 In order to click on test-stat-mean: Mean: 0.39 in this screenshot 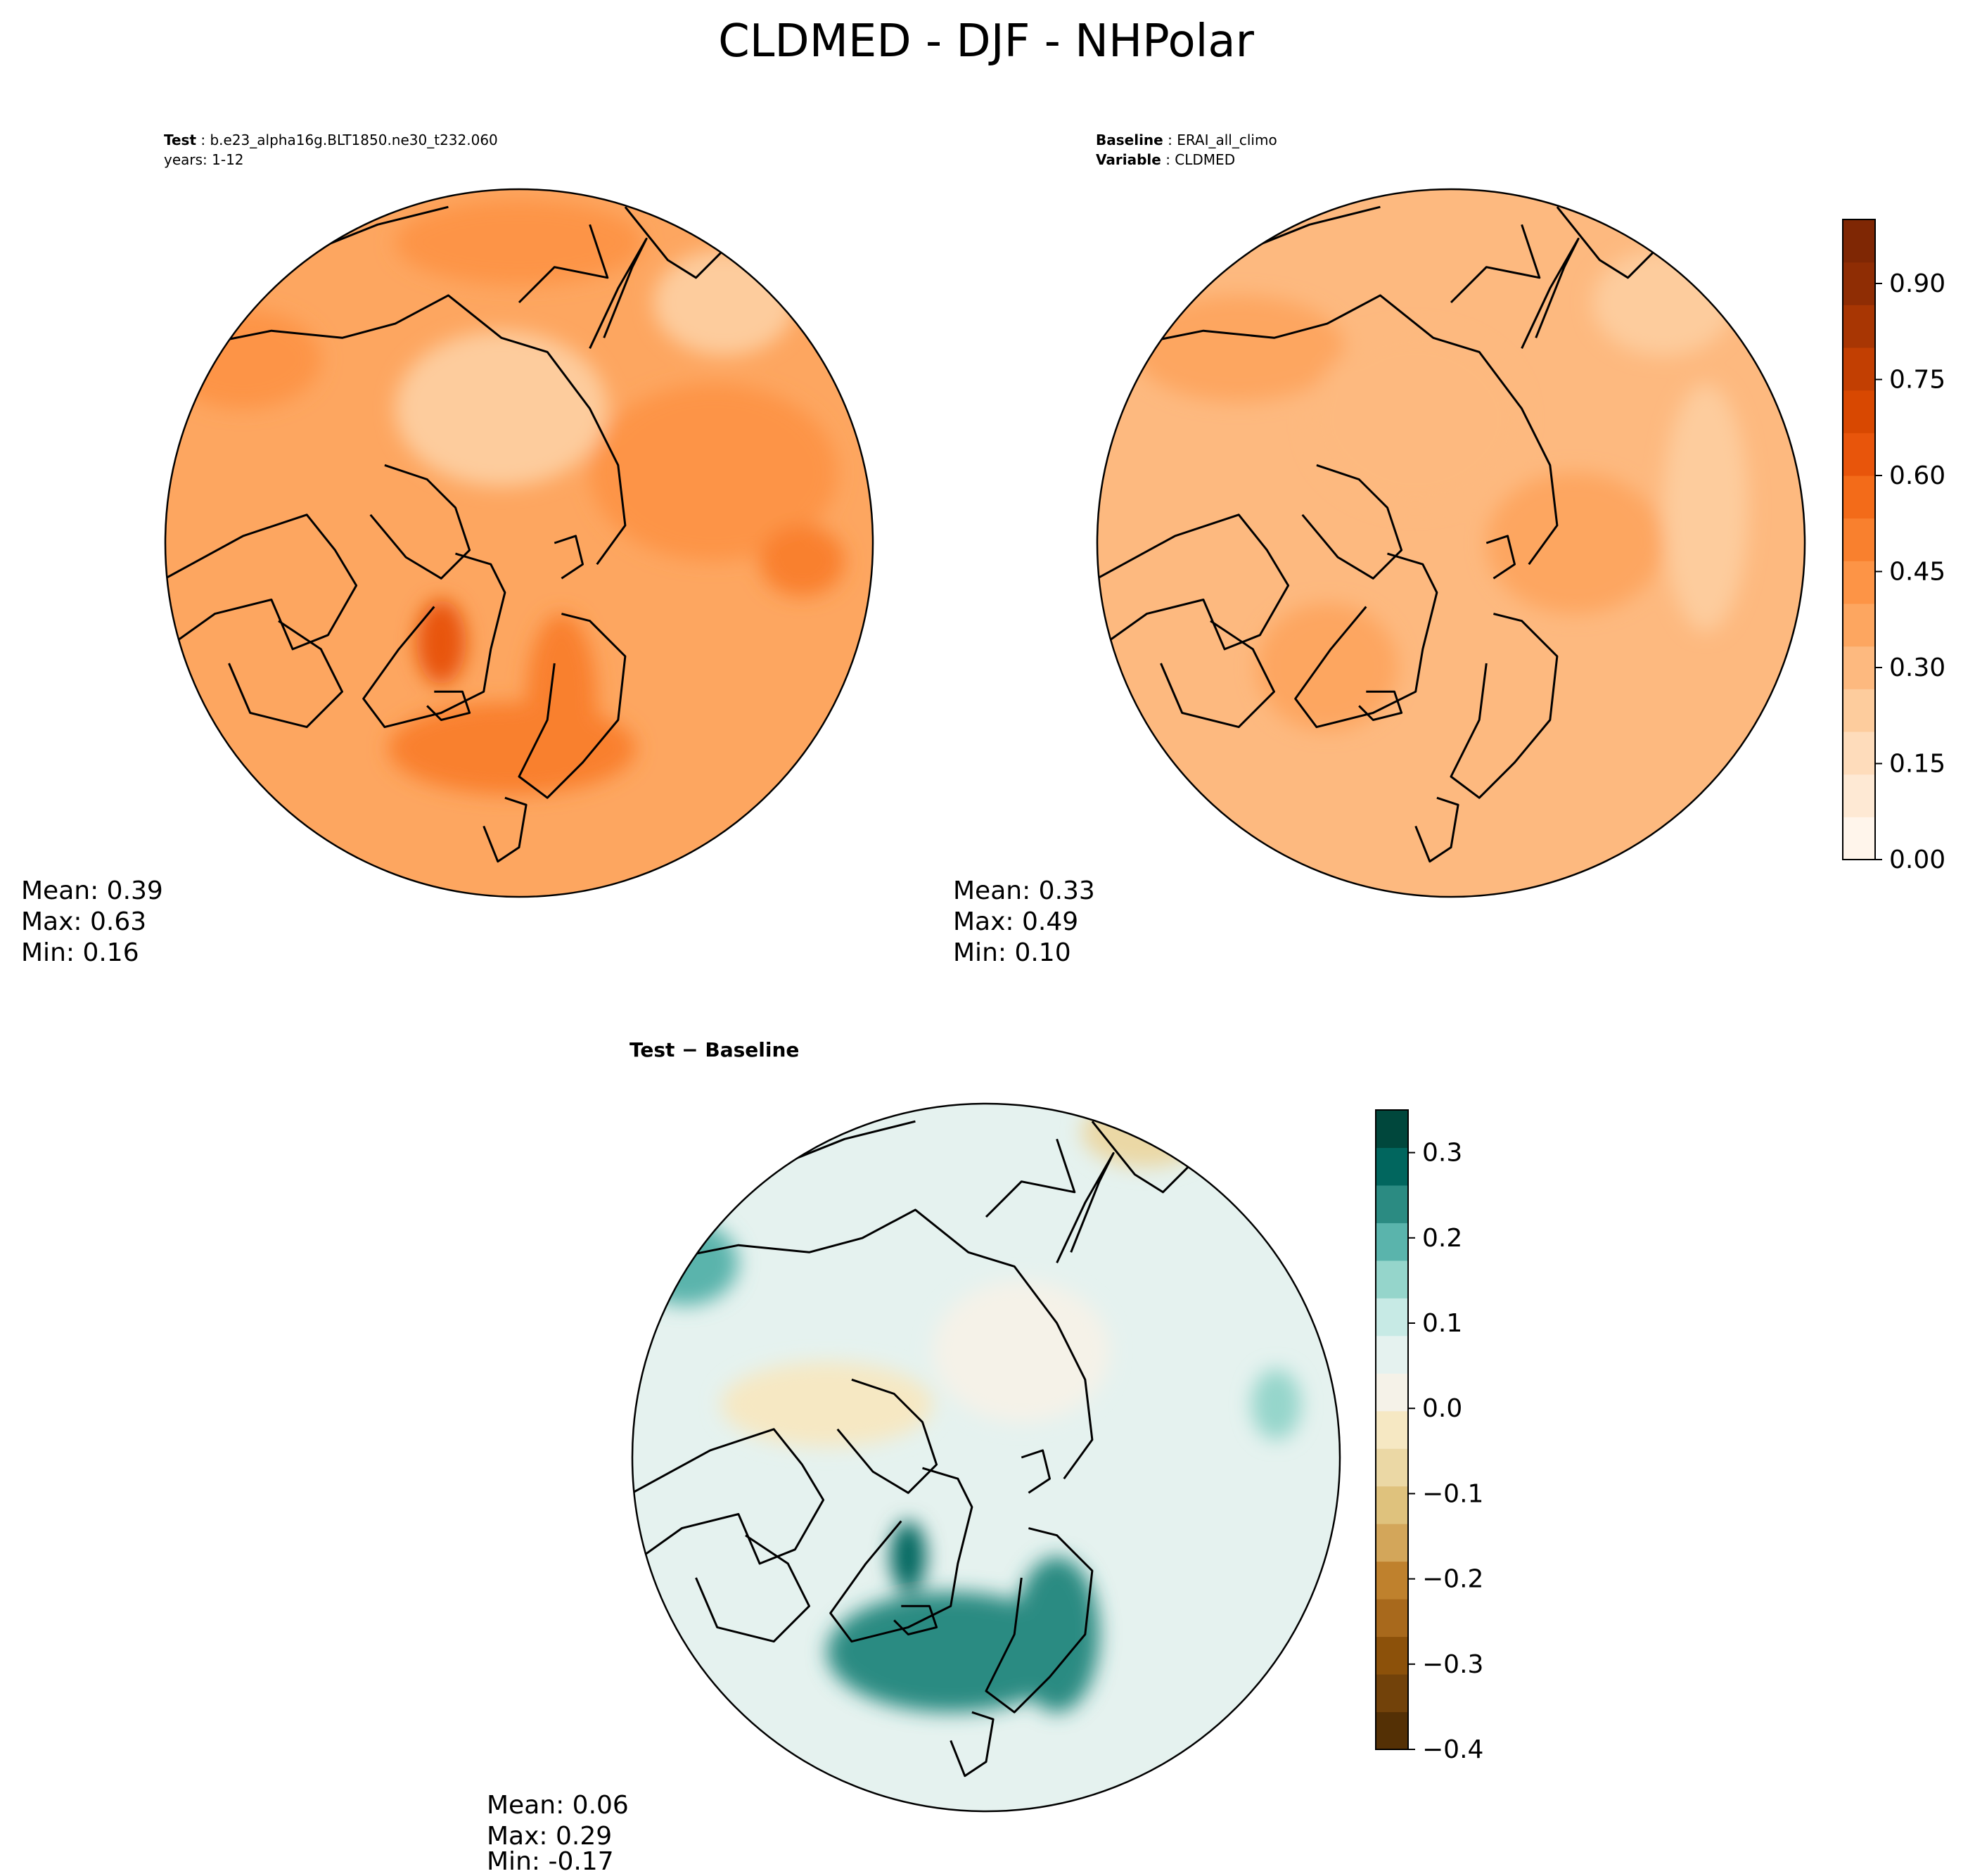, I will do `click(92, 890)`.